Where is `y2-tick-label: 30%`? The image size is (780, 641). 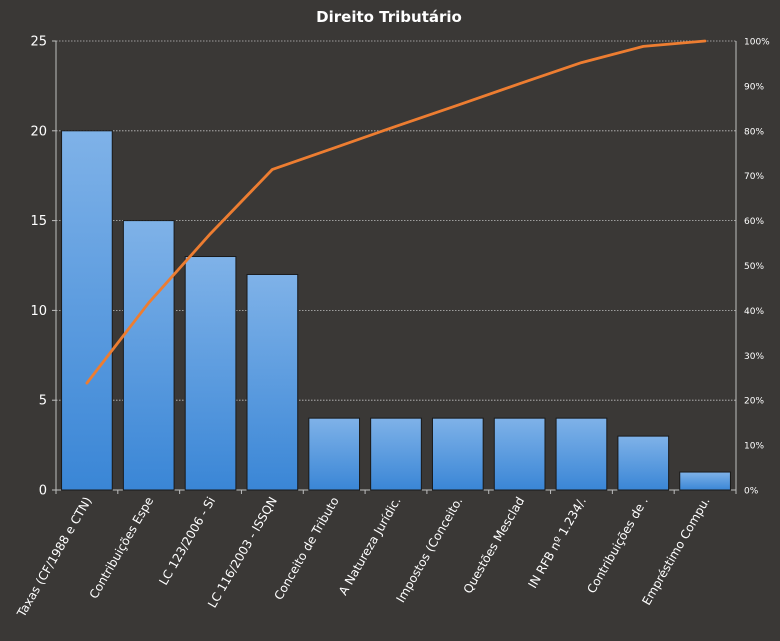
y2-tick-label: 30% is located at coordinates (754, 357).